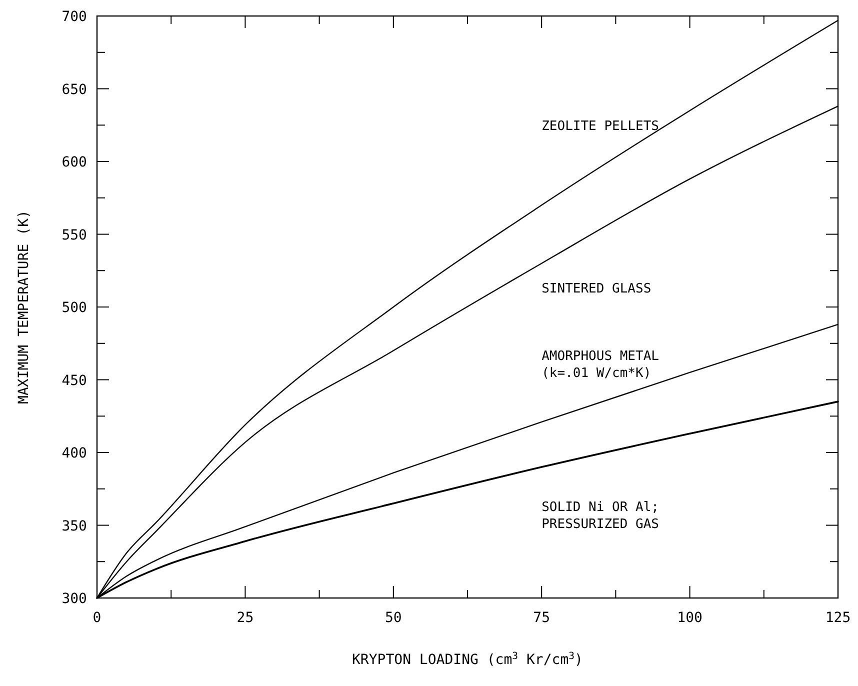 Image resolution: width=858 pixels, height=686 pixels. What do you see at coordinates (97, 618) in the screenshot?
I see `x-tick-label: 0` at bounding box center [97, 618].